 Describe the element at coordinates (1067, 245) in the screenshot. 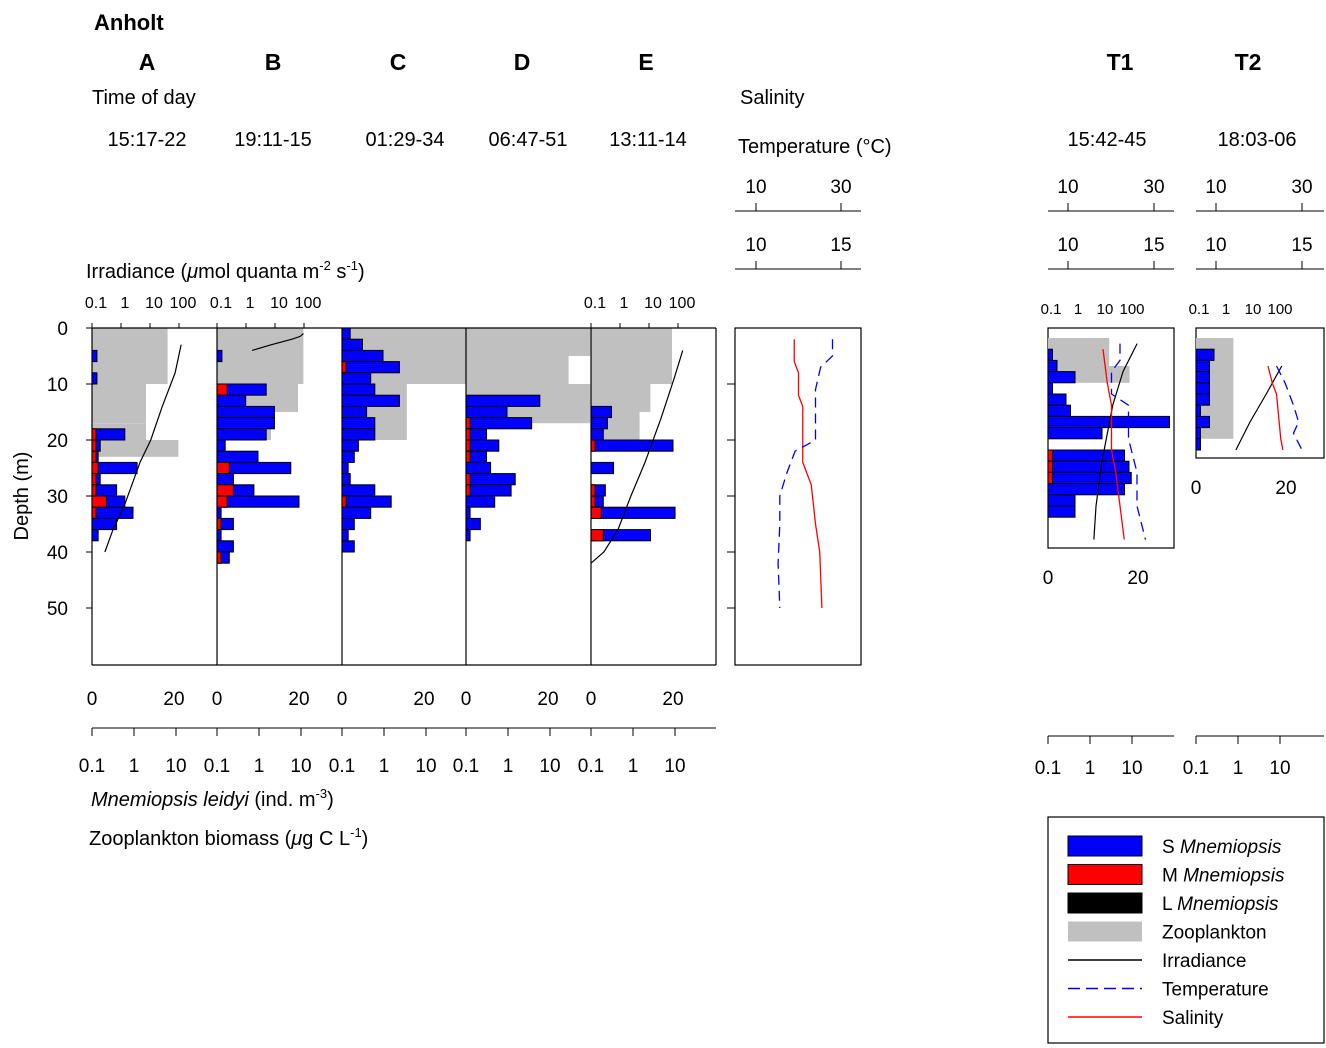

I see `t1-temperature-scale-label-0: 10` at that location.